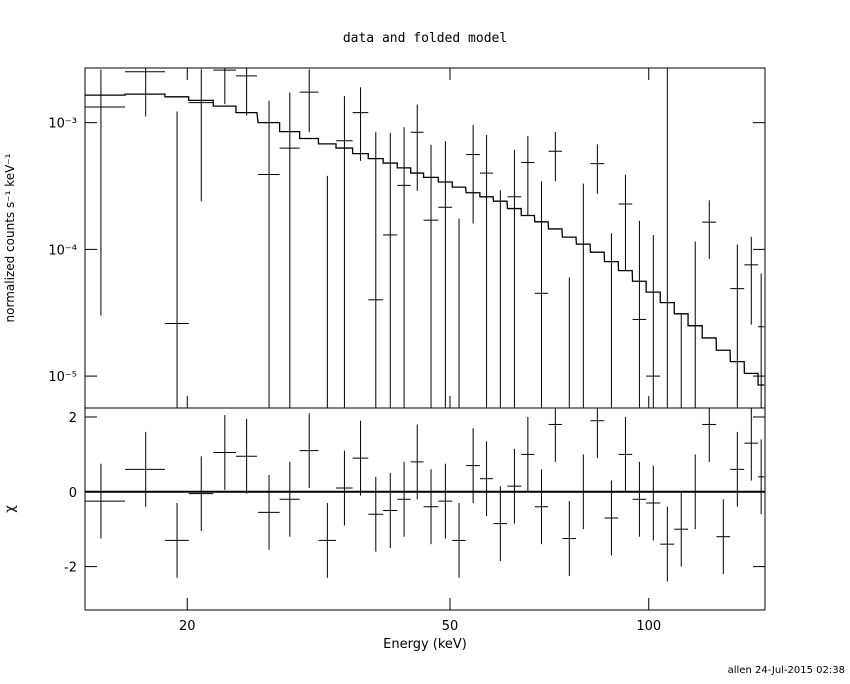 This screenshot has width=850, height=684. Describe the element at coordinates (70, 568) in the screenshot. I see `y-tick-label: -2` at that location.